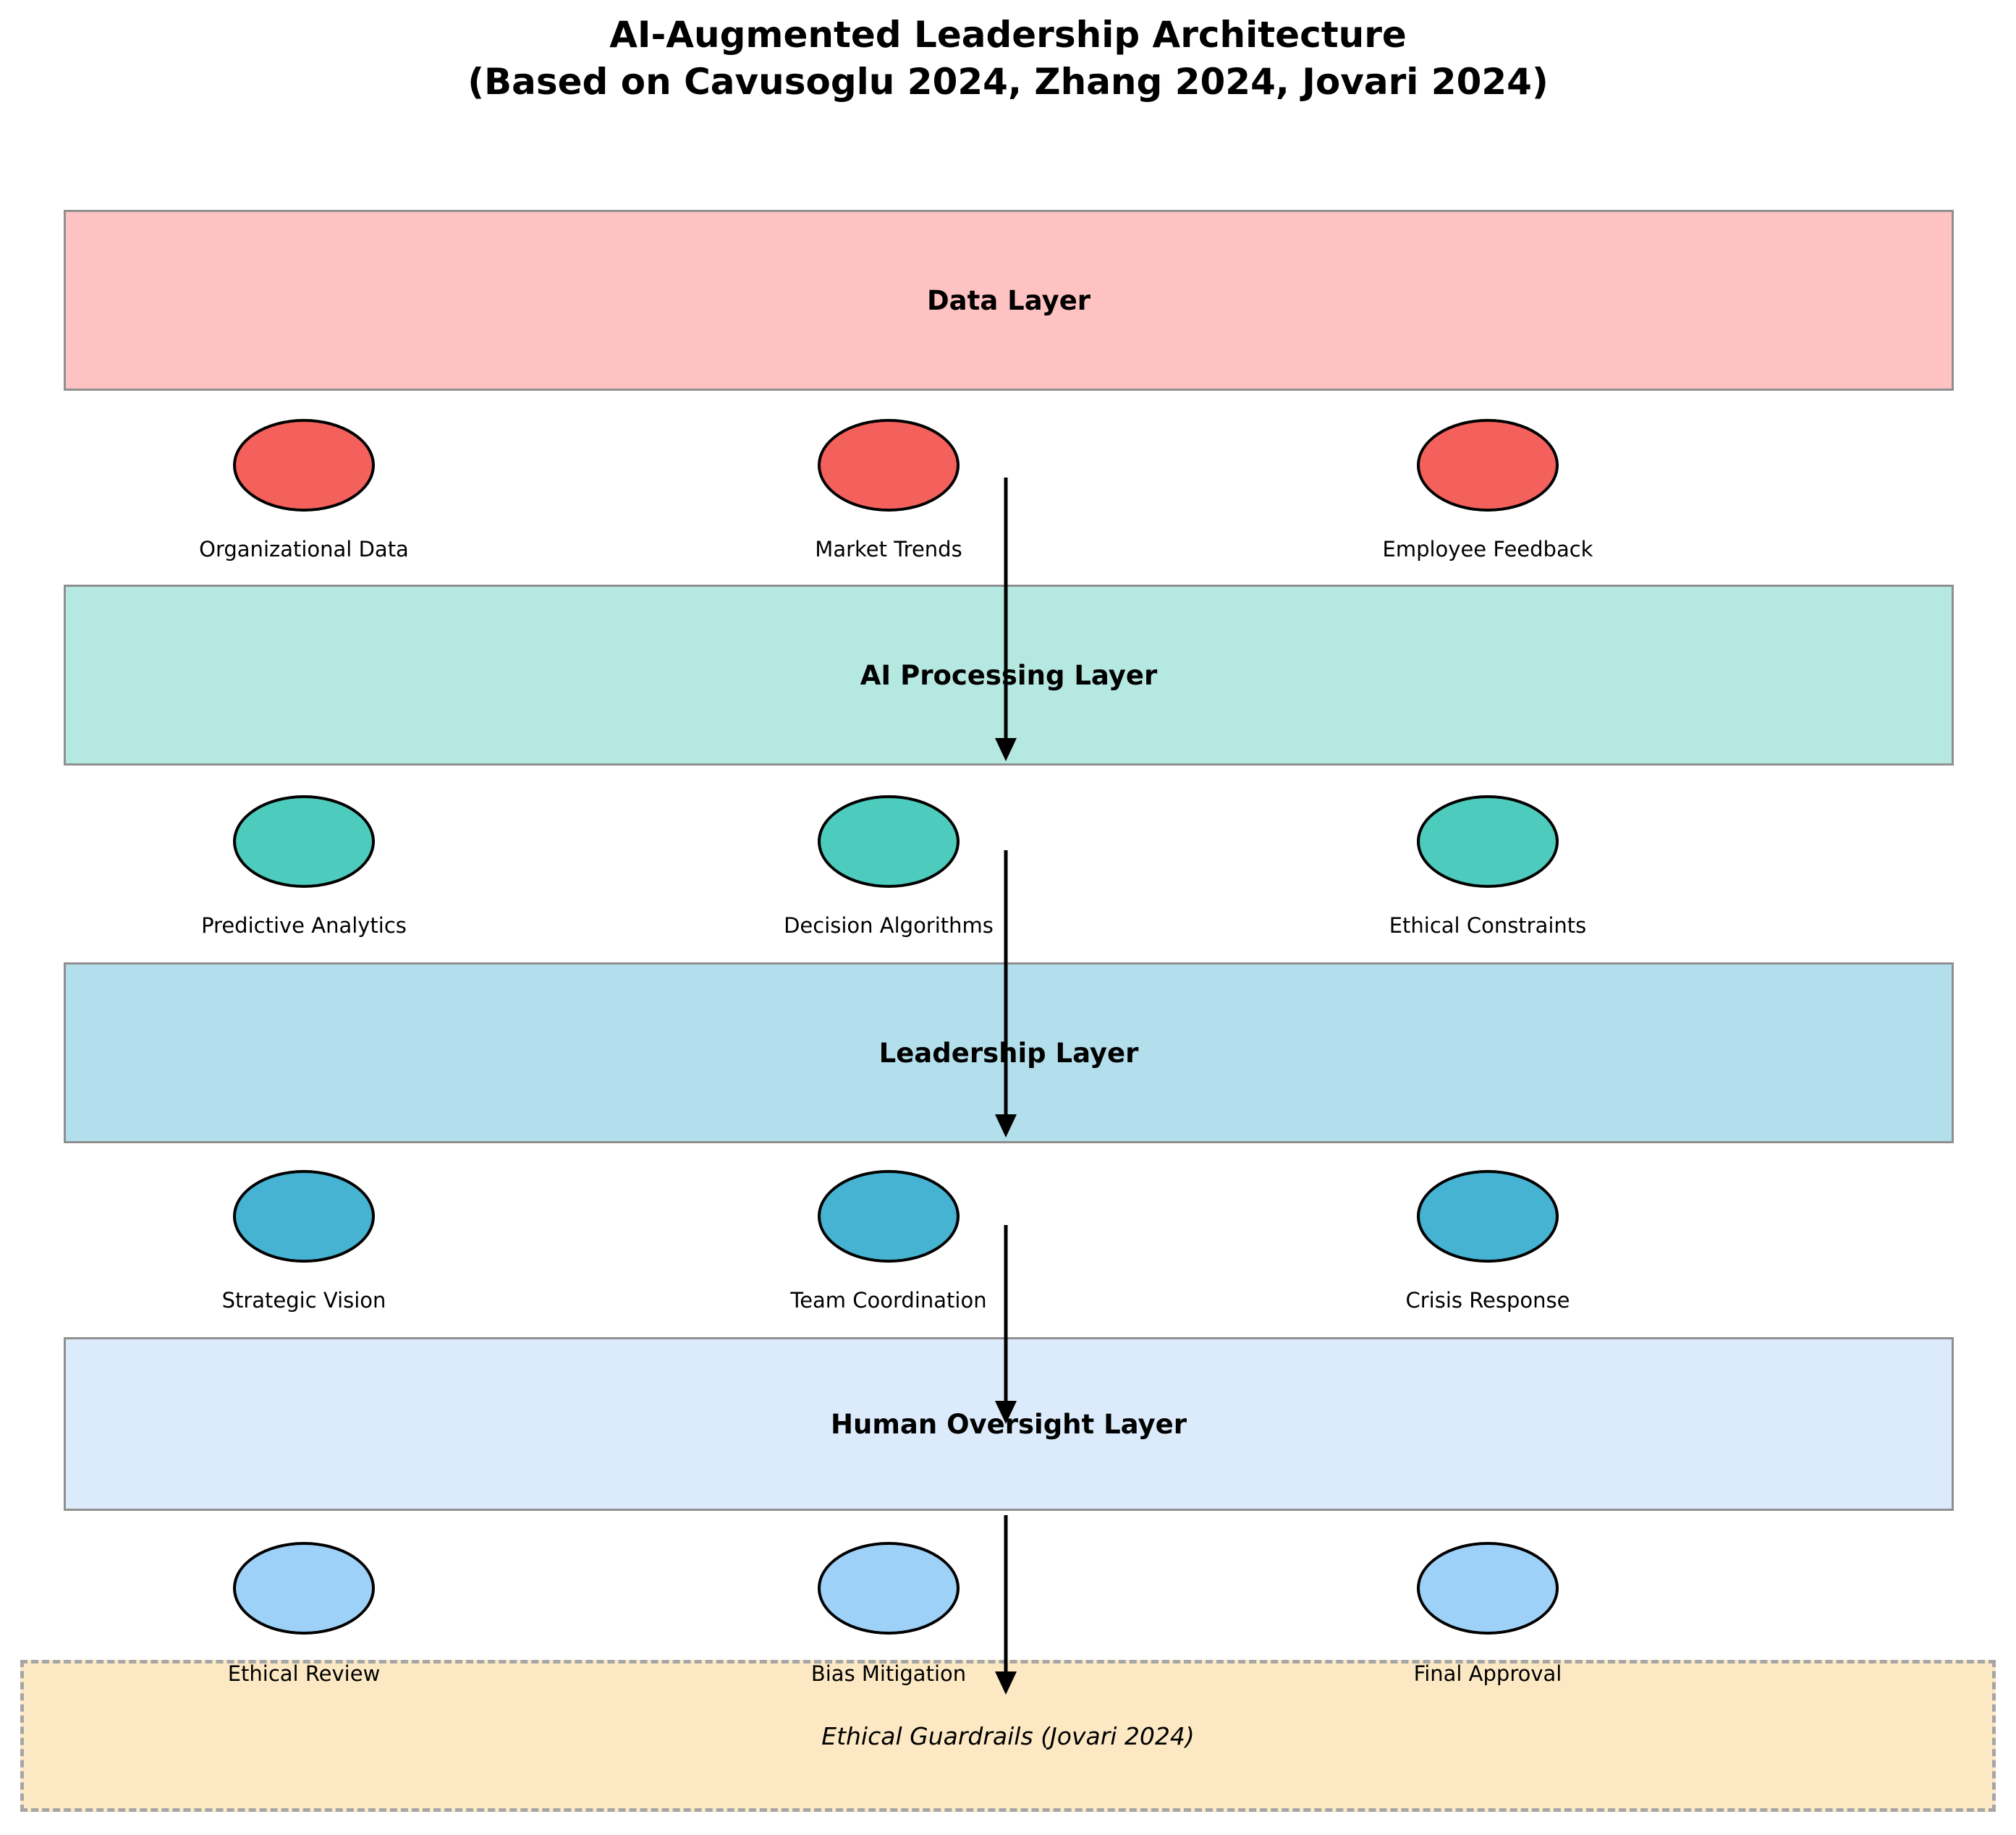  Describe the element at coordinates (1008, 35) in the screenshot. I see `title-line-1: AI-Augmented Leadership Architecture` at that location.